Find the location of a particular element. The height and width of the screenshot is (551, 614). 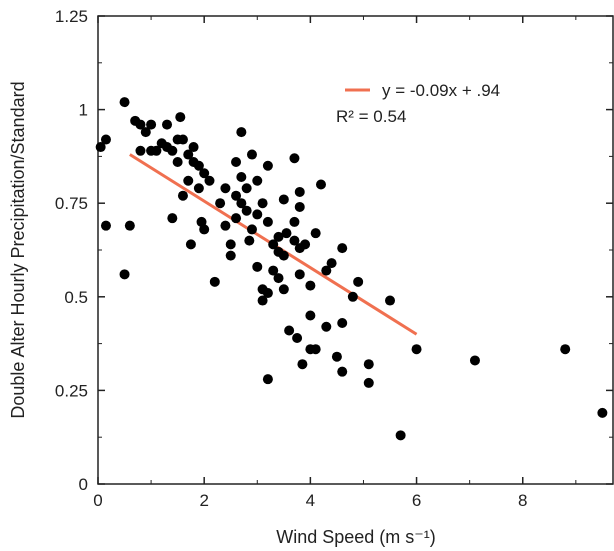

x-tick-label: 6 is located at coordinates (416, 500).